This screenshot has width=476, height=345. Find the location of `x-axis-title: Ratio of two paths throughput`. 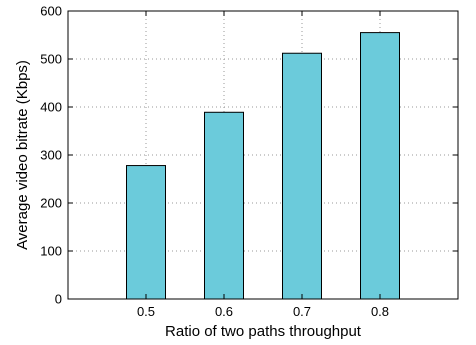

x-axis-title: Ratio of two paths throughput is located at coordinates (263, 331).